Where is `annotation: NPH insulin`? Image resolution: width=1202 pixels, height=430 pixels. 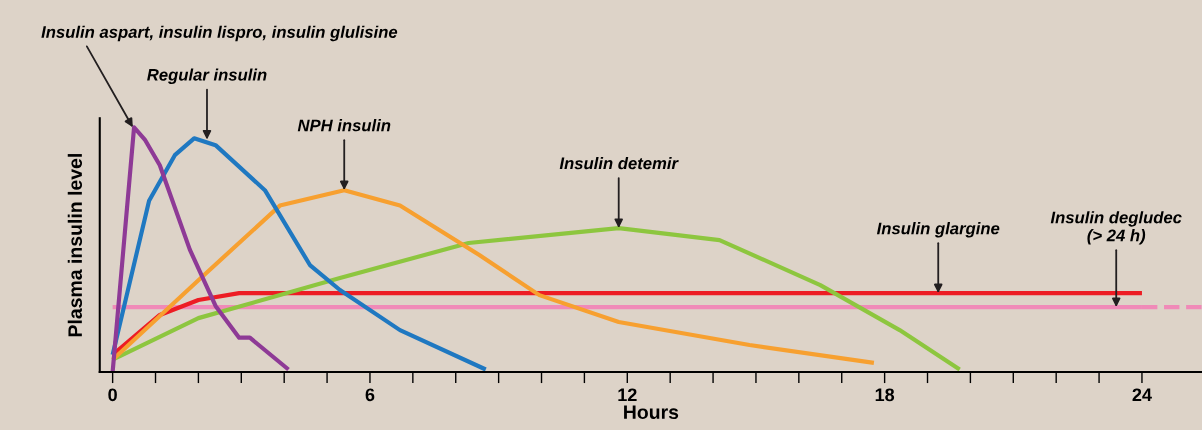 annotation: NPH insulin is located at coordinates (344, 125).